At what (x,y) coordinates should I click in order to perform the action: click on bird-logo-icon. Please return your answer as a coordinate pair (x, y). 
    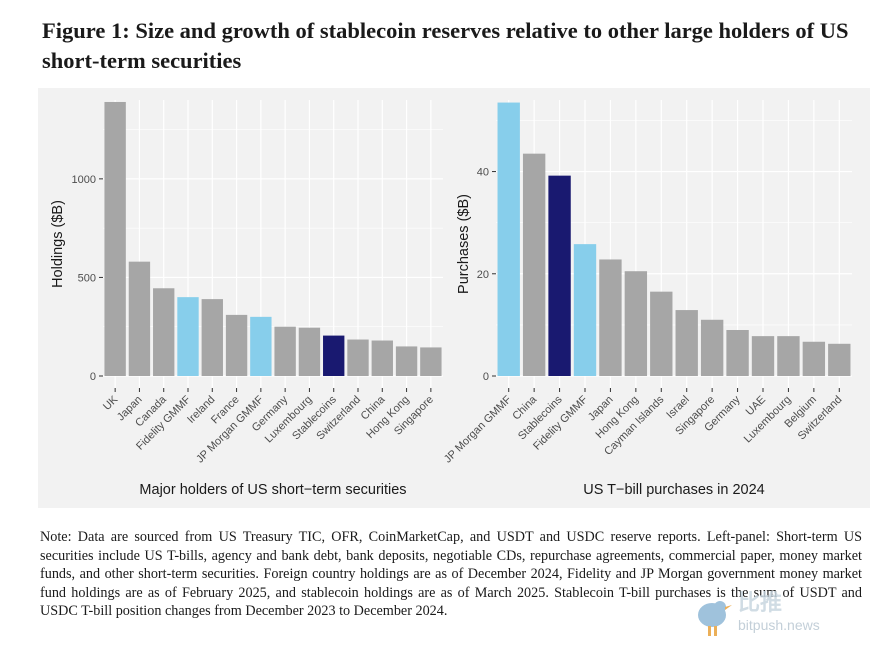
    Looking at the image, I should click on (715, 618).